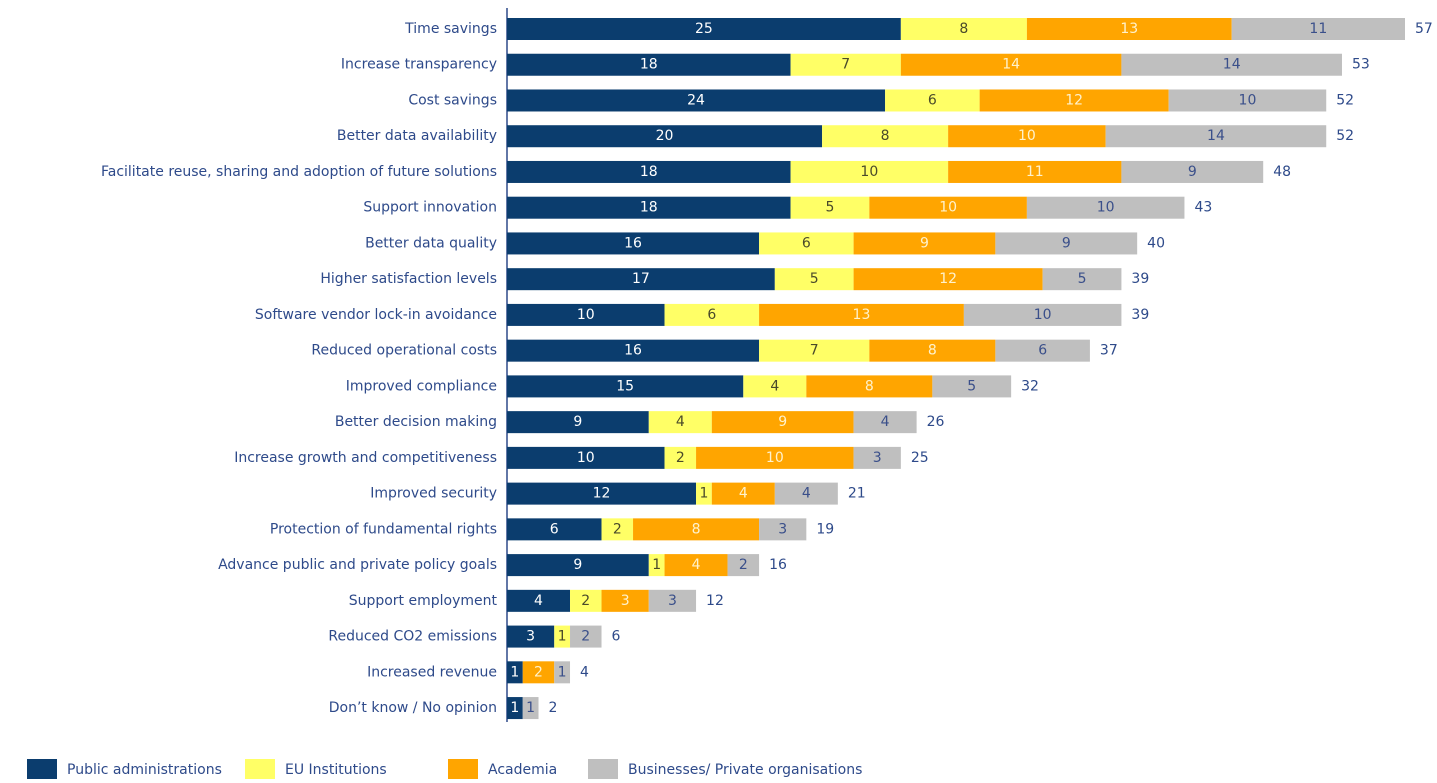 The image size is (1437, 783). What do you see at coordinates (413, 708) in the screenshot?
I see `category-label: Don’t know / No opinion` at bounding box center [413, 708].